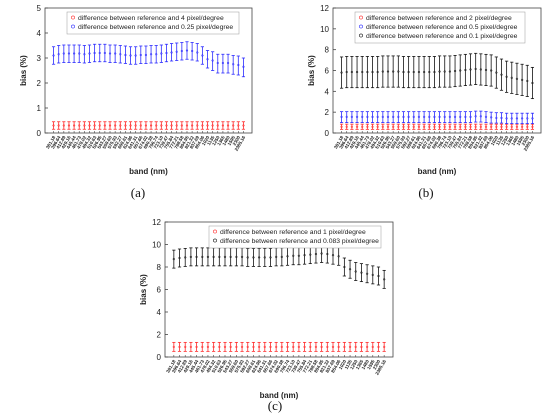  I want to click on x-tick-label-p1-10: 543.27, so click(391, 142).